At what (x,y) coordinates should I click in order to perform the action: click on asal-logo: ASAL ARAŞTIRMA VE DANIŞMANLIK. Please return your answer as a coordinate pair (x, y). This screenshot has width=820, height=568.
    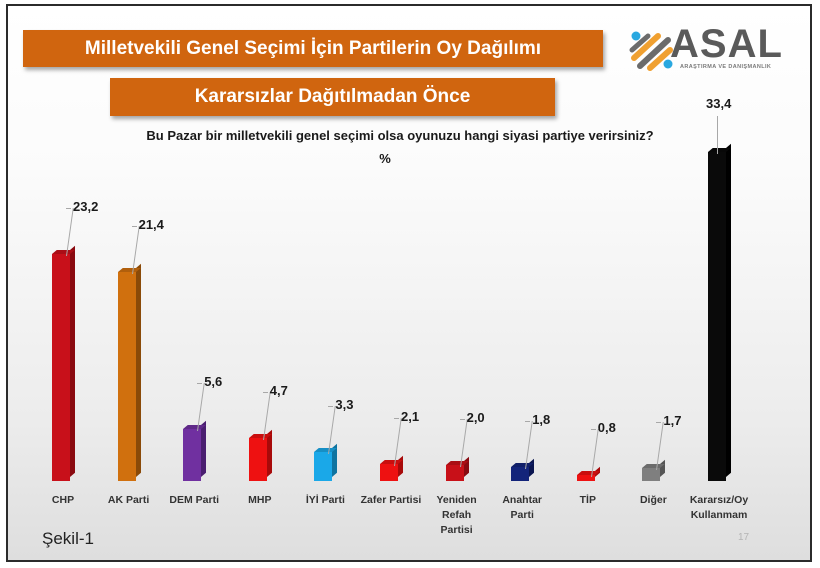
    Looking at the image, I should click on (705, 48).